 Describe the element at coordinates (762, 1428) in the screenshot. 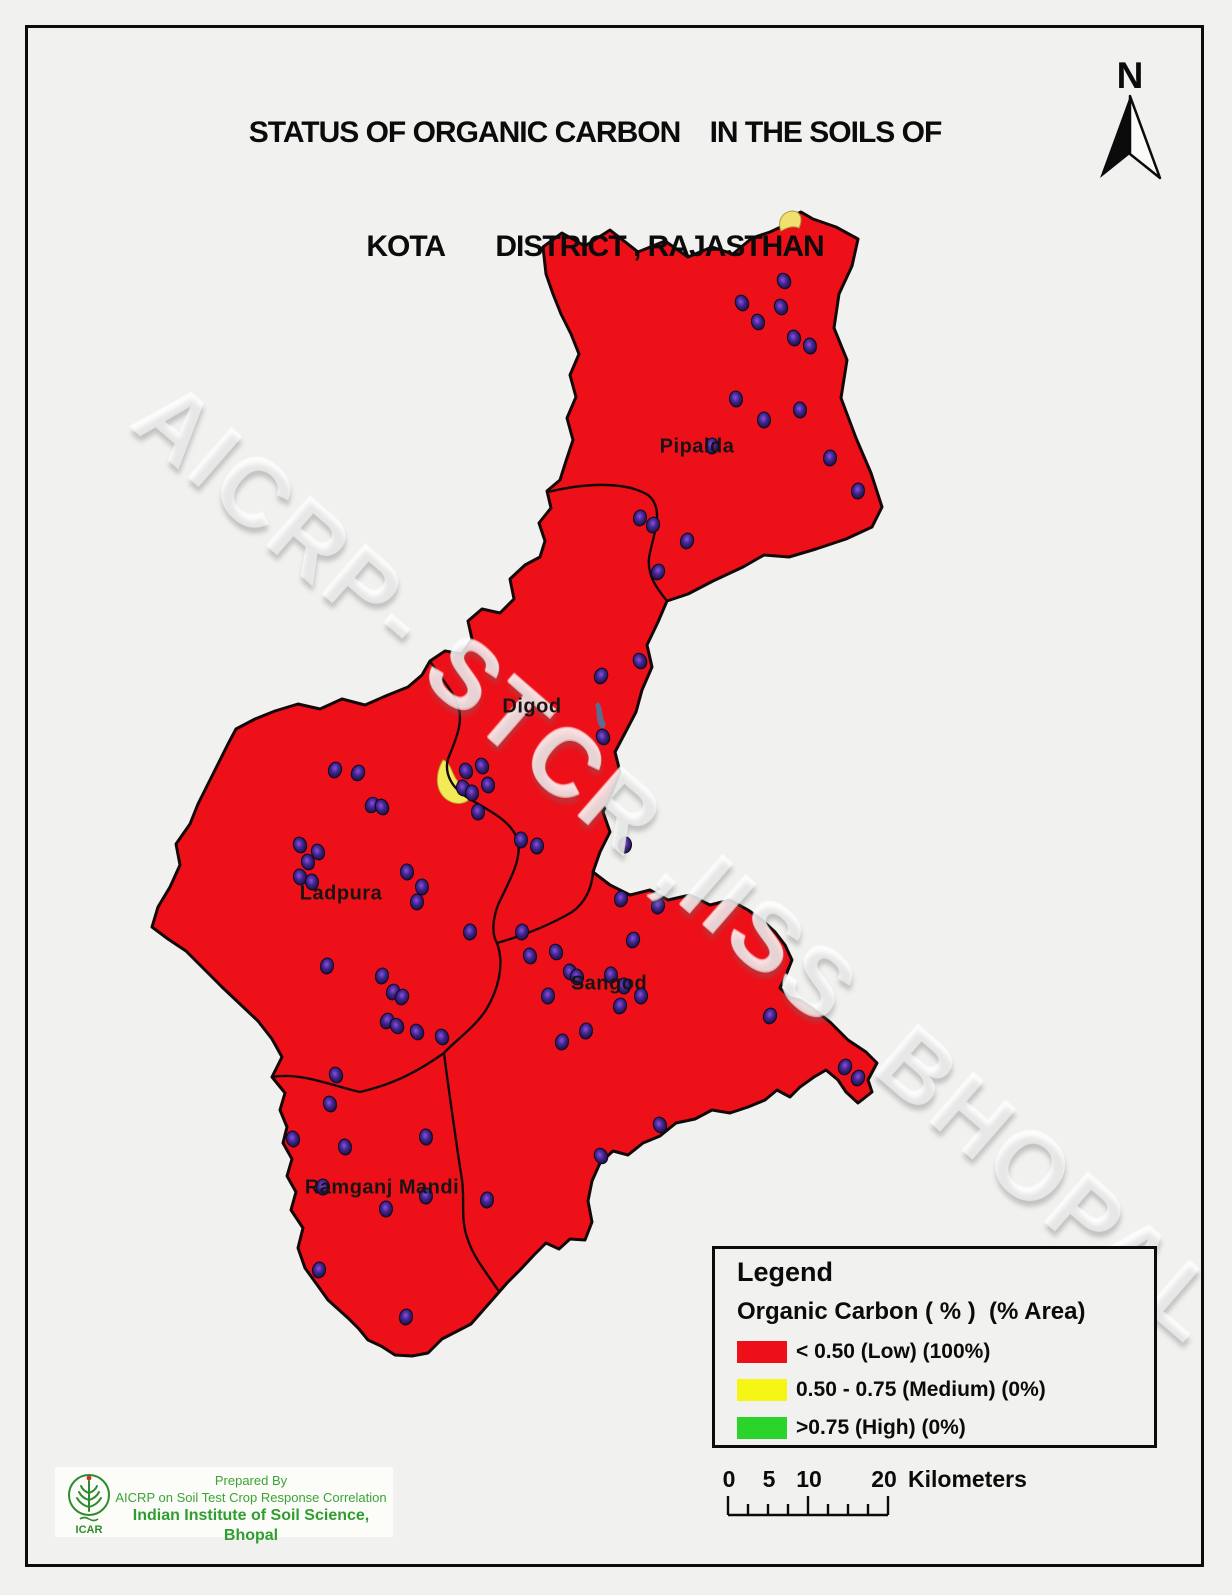

I see `legend-swatch-high` at that location.